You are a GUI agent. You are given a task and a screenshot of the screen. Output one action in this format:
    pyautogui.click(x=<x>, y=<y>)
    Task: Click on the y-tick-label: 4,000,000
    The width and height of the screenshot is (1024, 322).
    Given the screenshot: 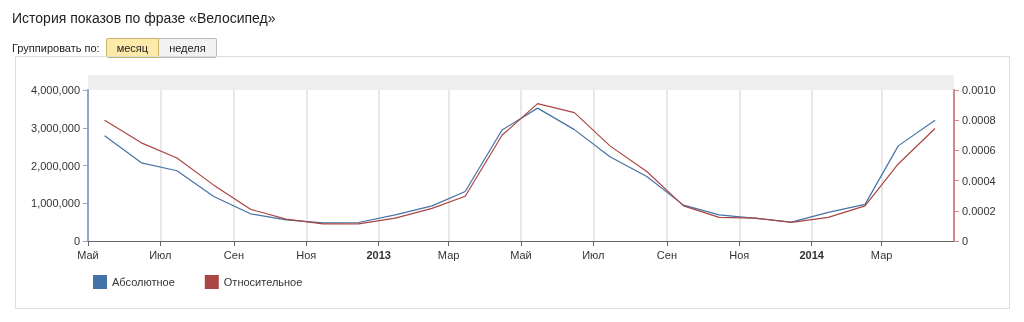 What is the action you would take?
    pyautogui.click(x=55, y=90)
    